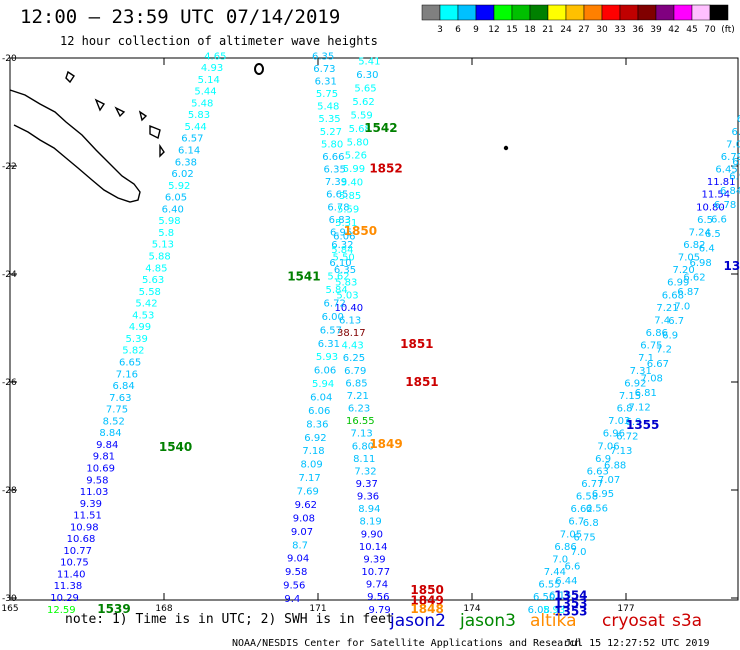 The height and width of the screenshot is (650, 740). What do you see at coordinates (350, 196) in the screenshot?
I see `swh-value: 5.85` at bounding box center [350, 196].